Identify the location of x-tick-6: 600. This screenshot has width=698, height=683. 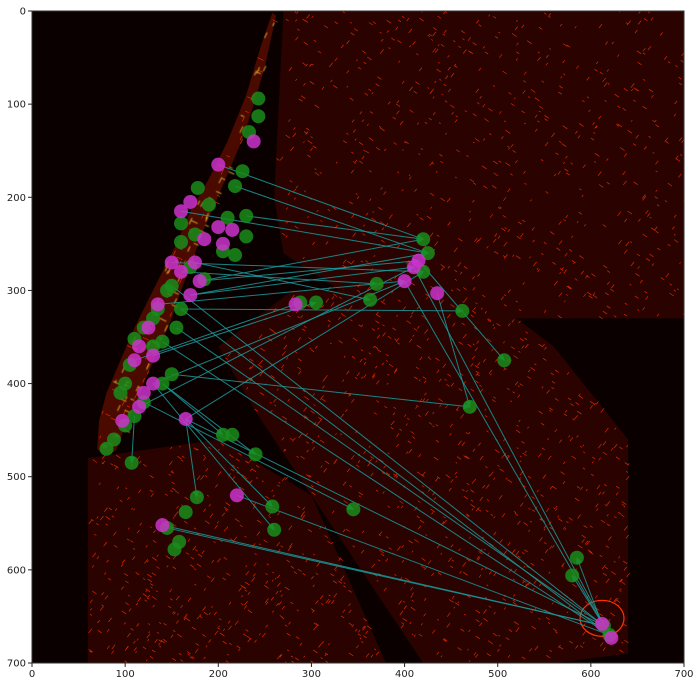
(590, 671).